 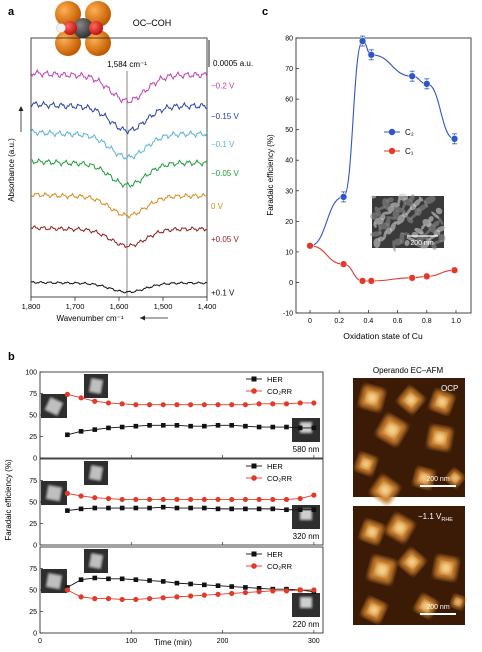 What do you see at coordinates (119, 181) in the screenshot?
I see `panel-a-spectra` at bounding box center [119, 181].